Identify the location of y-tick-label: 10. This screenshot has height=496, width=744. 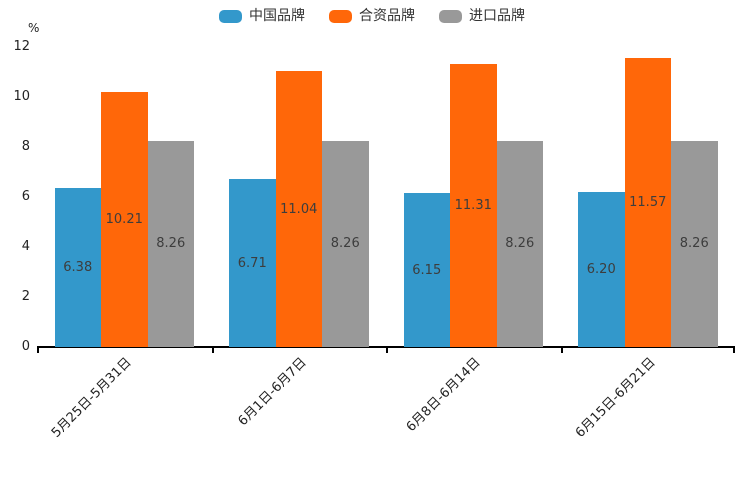
(21, 96).